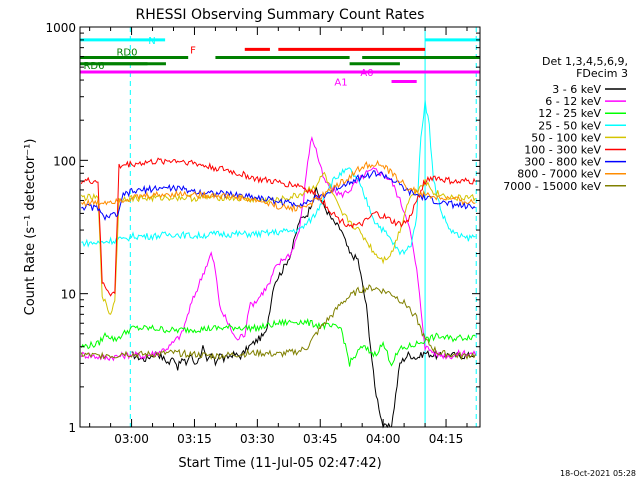  I want to click on instrument-state-bars: N F RD0 RD6 A0 A1, so click(280, 62).